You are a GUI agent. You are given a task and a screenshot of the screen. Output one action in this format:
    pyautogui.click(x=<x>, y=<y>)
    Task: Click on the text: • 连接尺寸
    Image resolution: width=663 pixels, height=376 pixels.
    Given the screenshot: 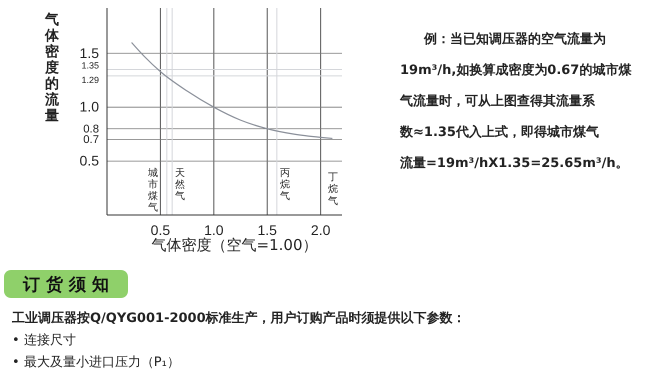 What is the action you would take?
    pyautogui.click(x=44, y=340)
    